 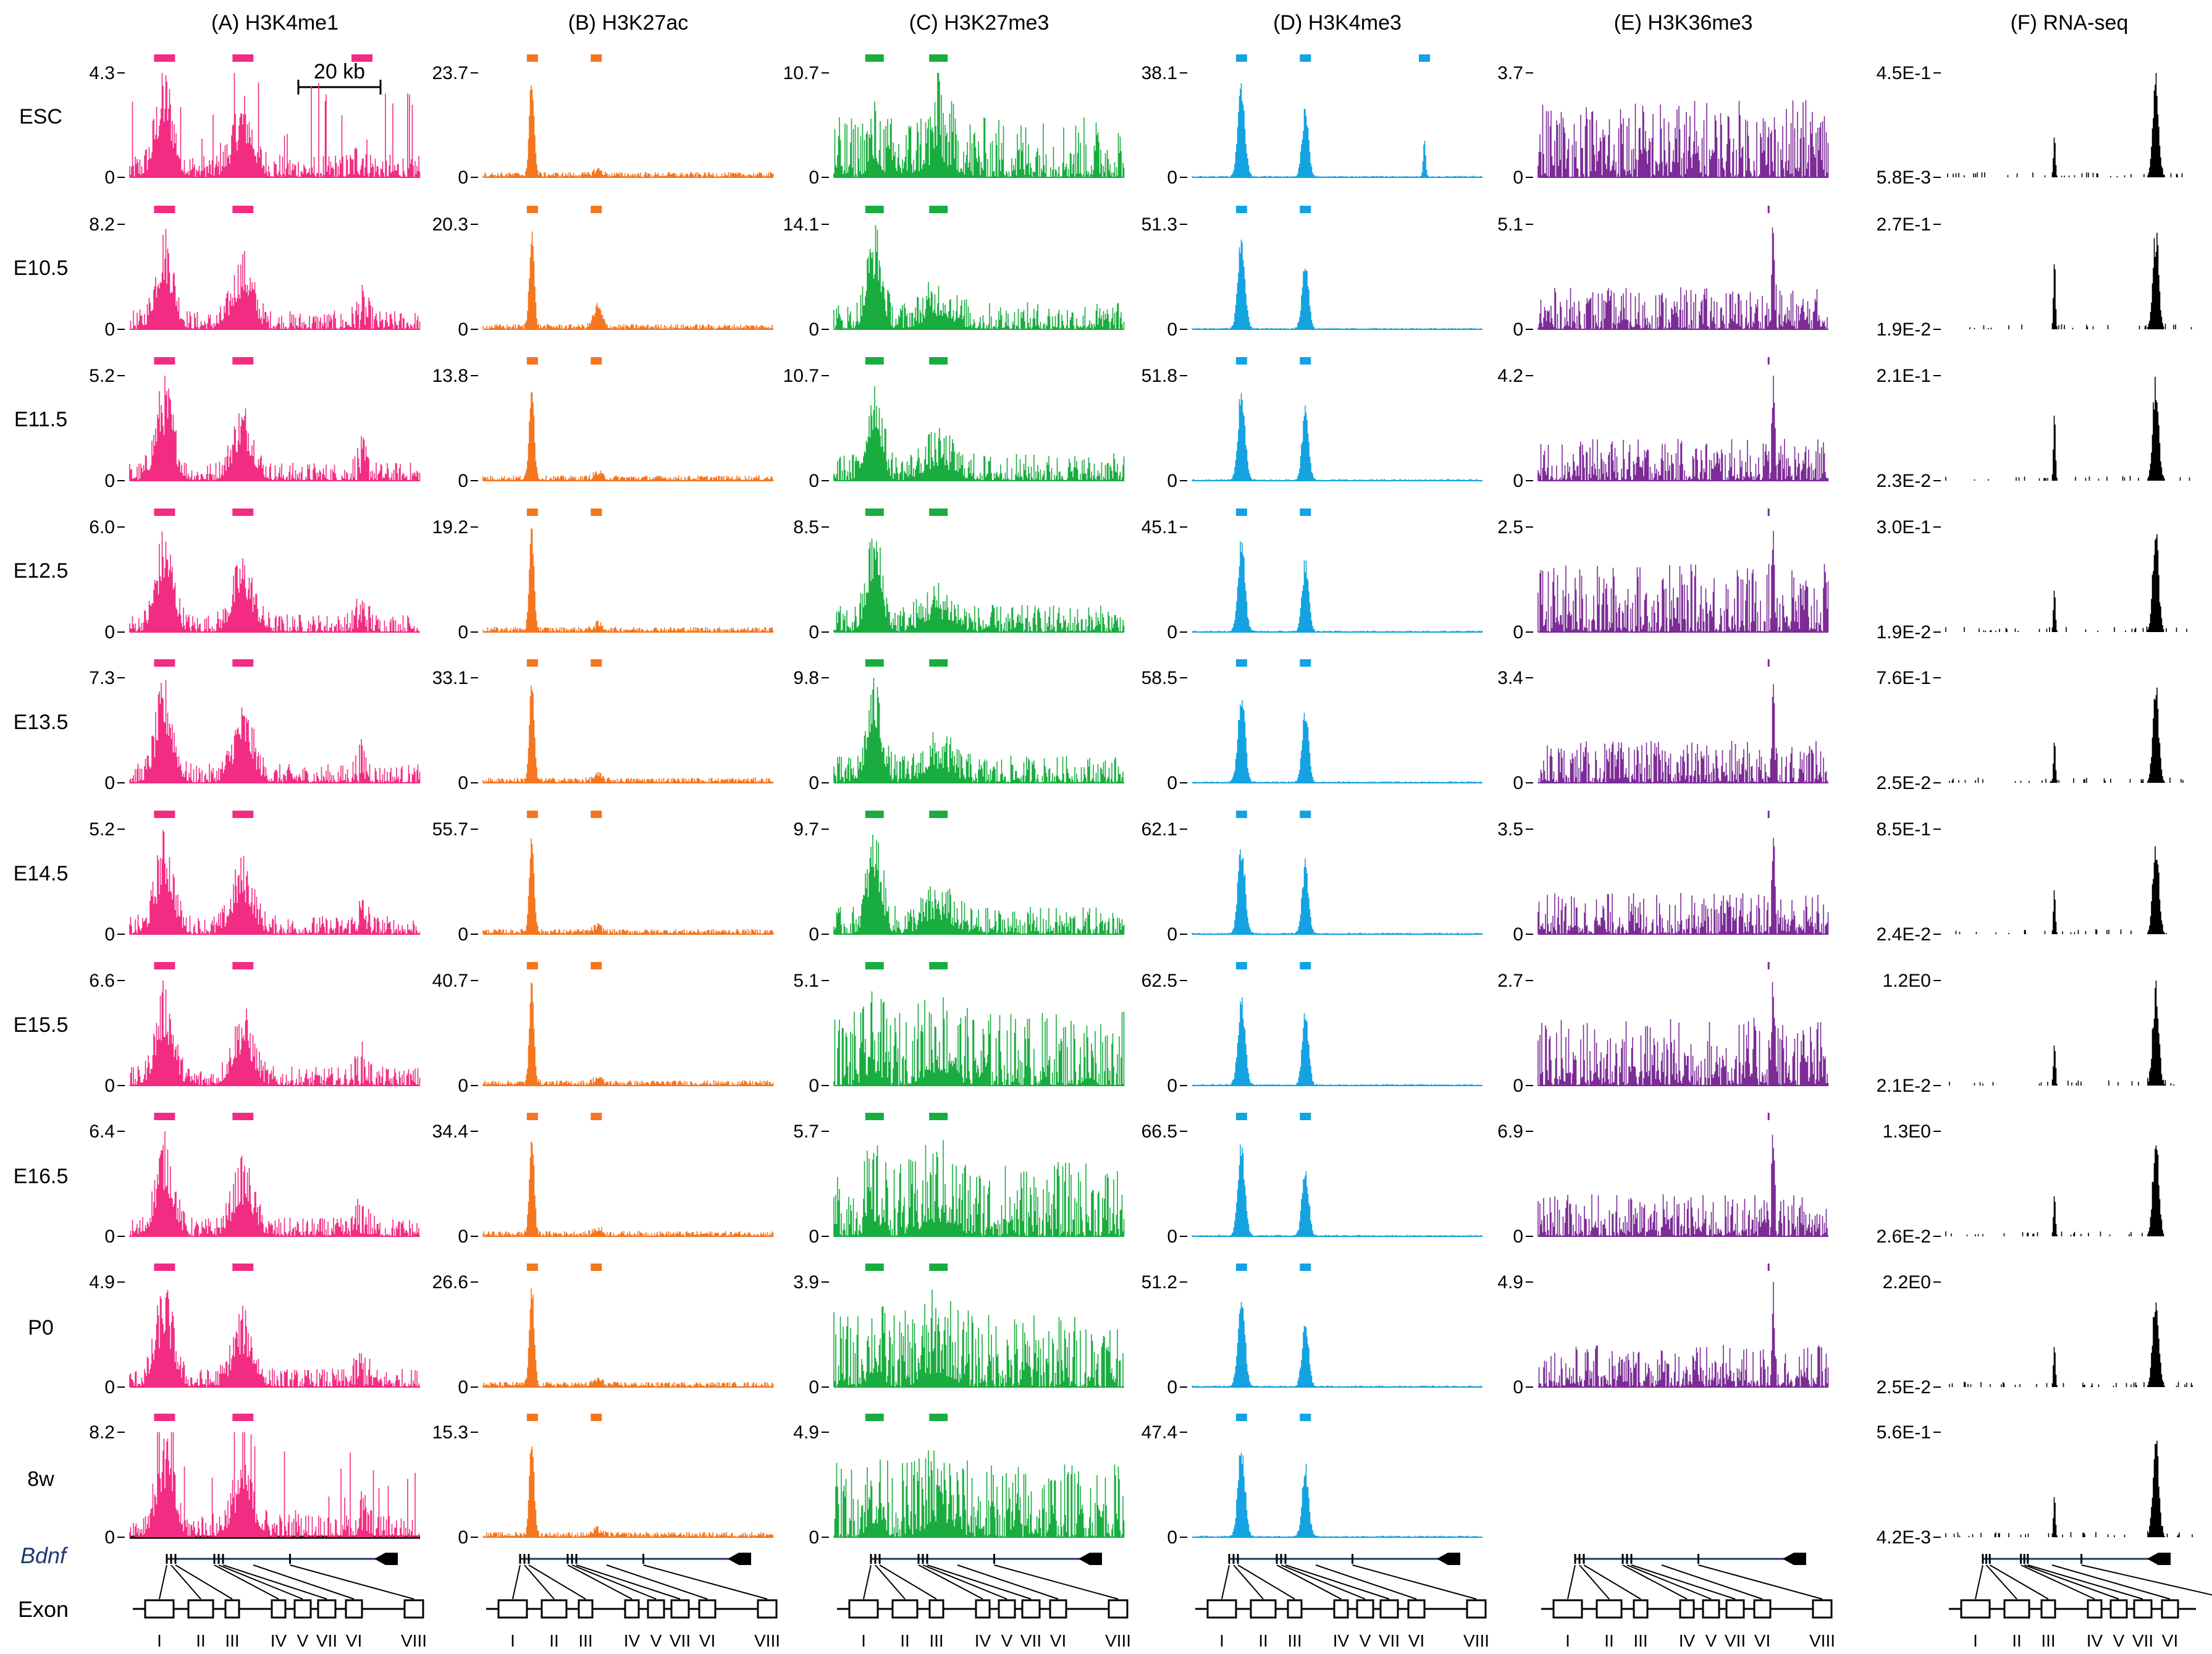 What do you see at coordinates (814, 632) in the screenshot?
I see `ymin-label-C-E12.5: 0` at bounding box center [814, 632].